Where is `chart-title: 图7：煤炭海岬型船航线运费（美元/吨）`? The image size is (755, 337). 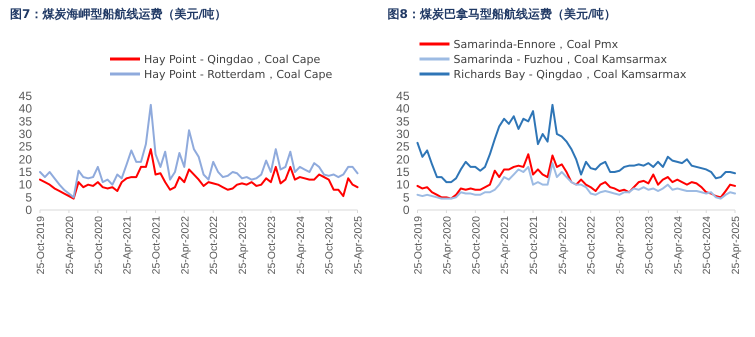 chart-title: 图7：煤炭海岬型船航线运费（美元/吨） is located at coordinates (118, 14).